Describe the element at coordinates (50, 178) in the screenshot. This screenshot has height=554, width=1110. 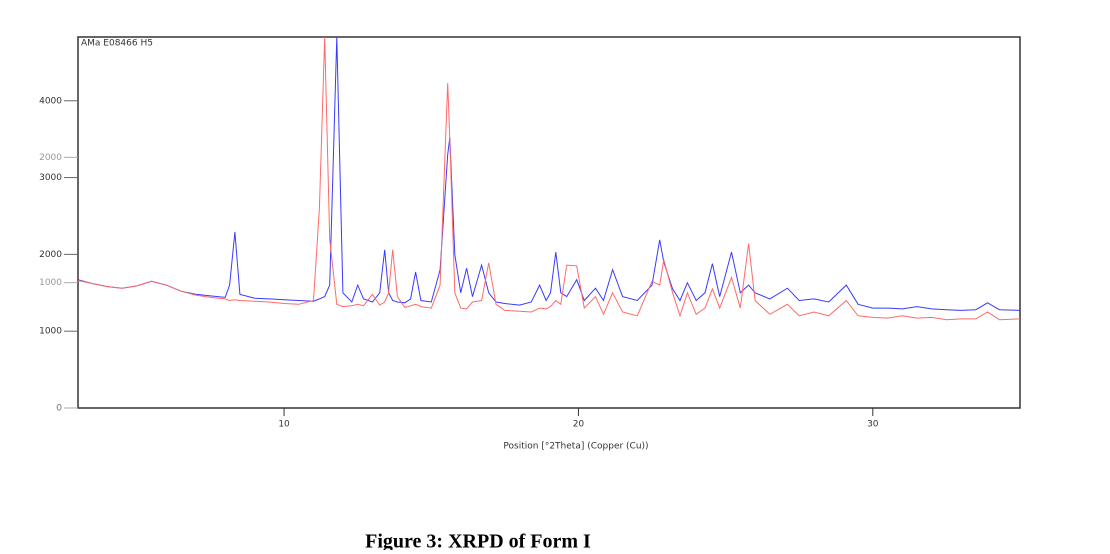
I see `y-tick-label: 3000` at that location.